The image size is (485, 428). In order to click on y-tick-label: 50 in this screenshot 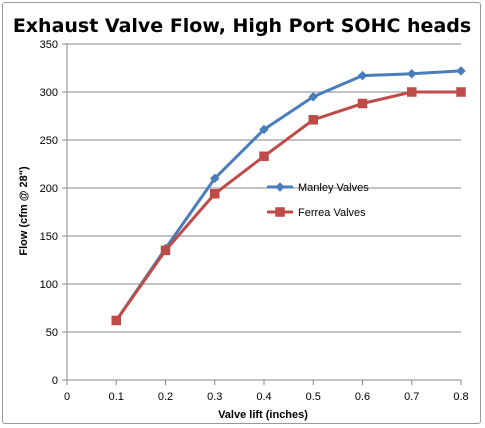, I will do `click(52, 333)`.